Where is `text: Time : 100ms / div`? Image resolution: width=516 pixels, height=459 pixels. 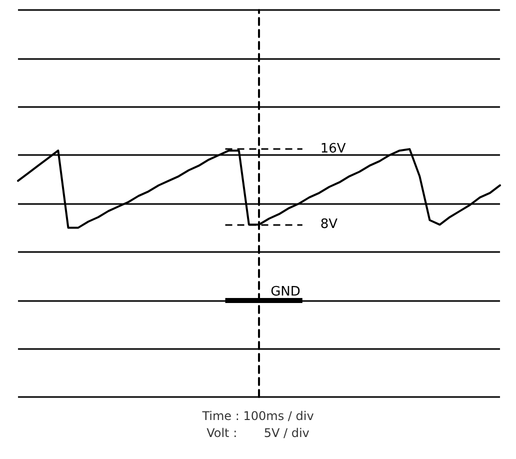
text: Time : 100ms / div is located at coordinates (257, 416).